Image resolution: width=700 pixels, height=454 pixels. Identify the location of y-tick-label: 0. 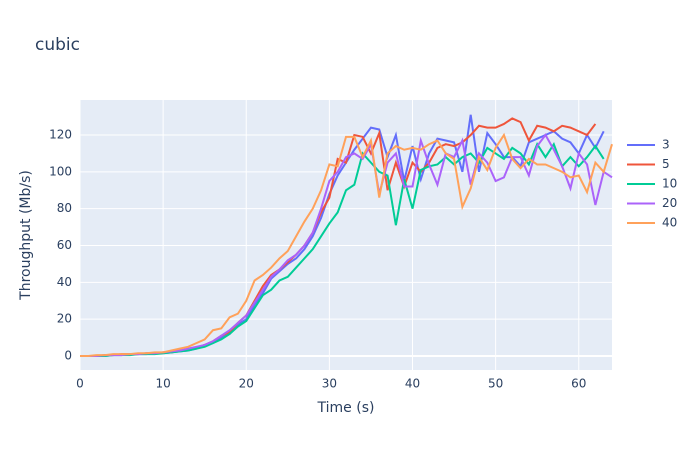
(68, 356).